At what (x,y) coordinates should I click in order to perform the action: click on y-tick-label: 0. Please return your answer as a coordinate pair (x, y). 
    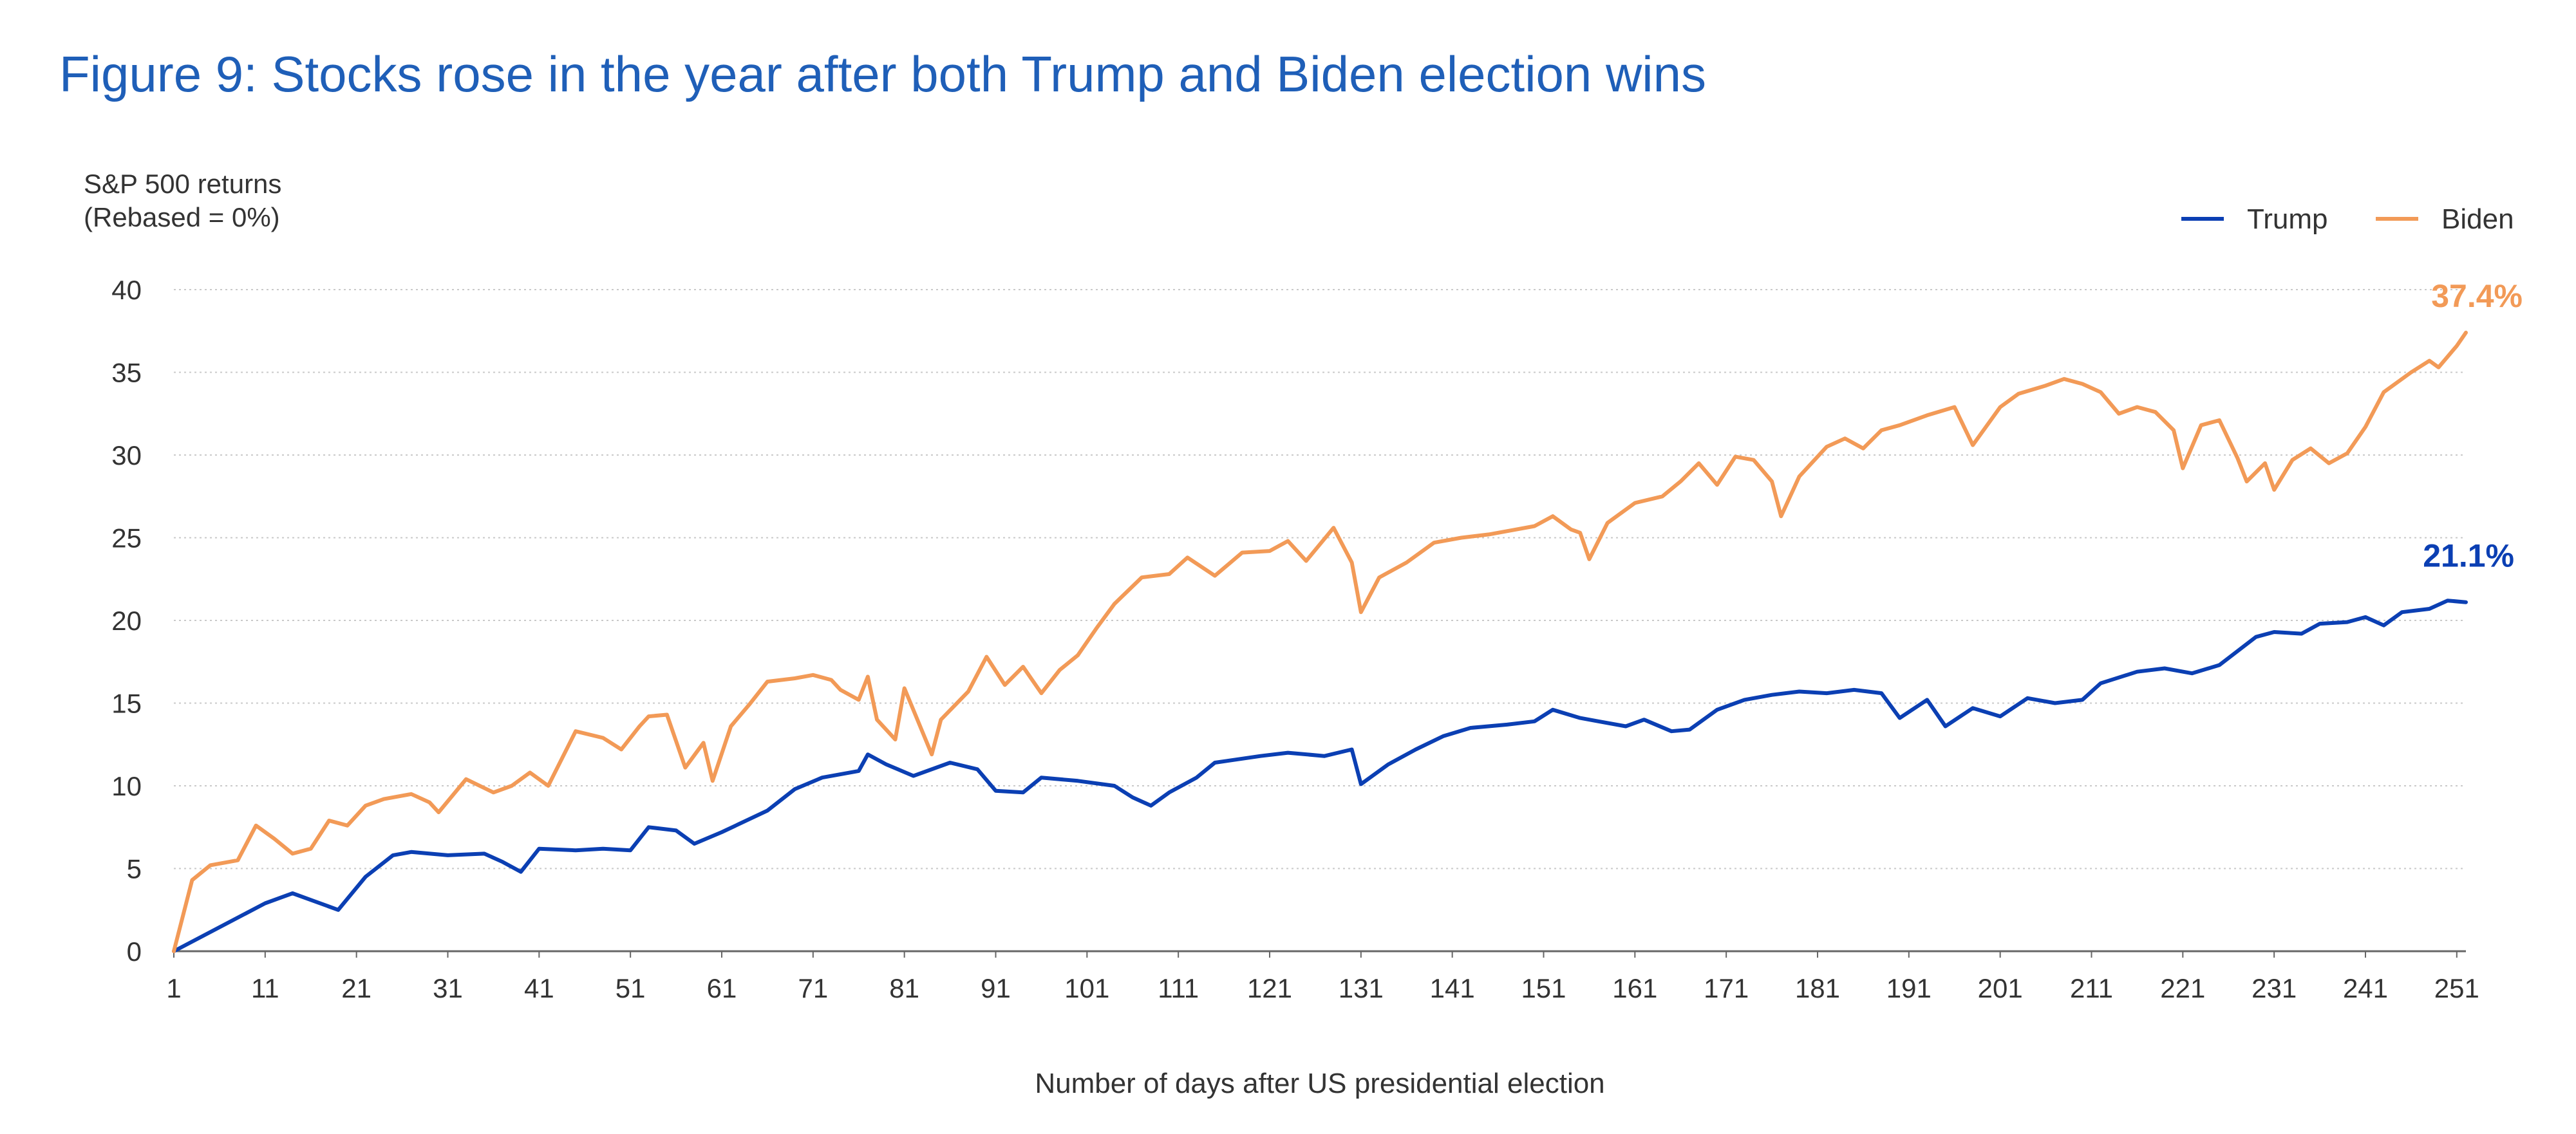
    Looking at the image, I should click on (134, 951).